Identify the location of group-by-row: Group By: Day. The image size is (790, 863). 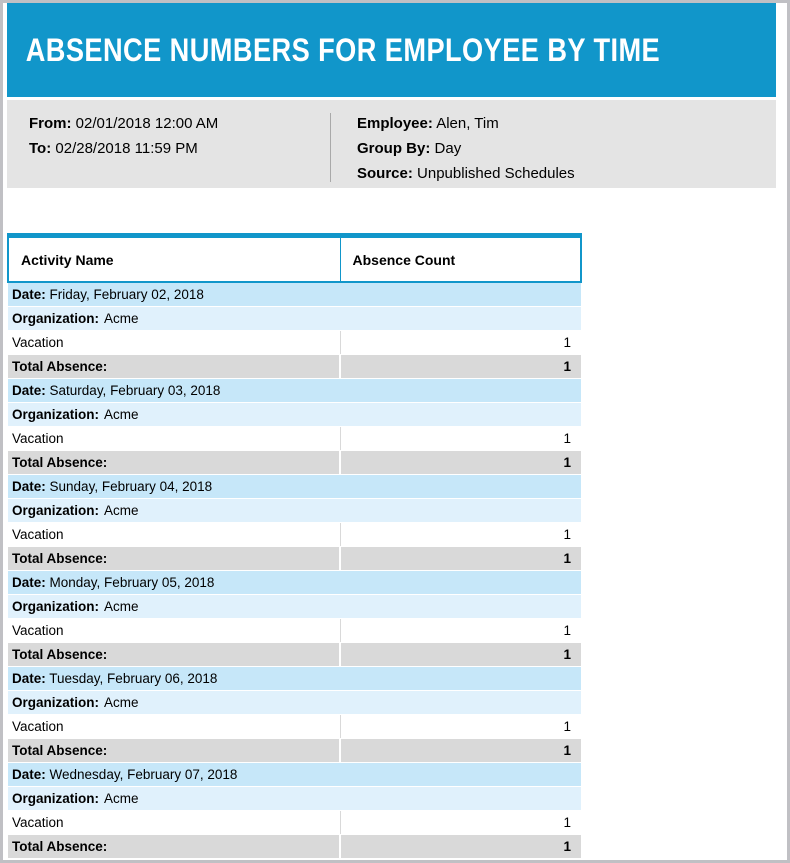
(466, 148).